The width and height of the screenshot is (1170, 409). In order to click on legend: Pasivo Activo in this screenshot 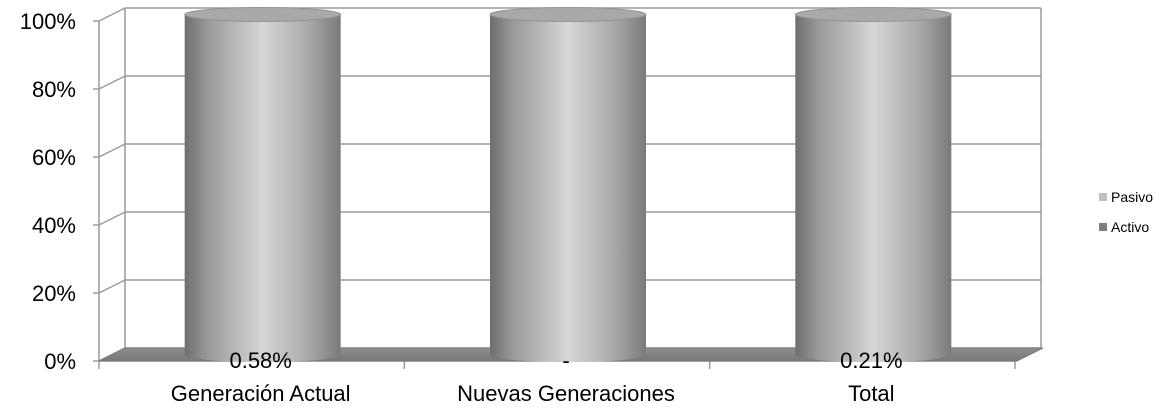, I will do `click(1126, 212)`.